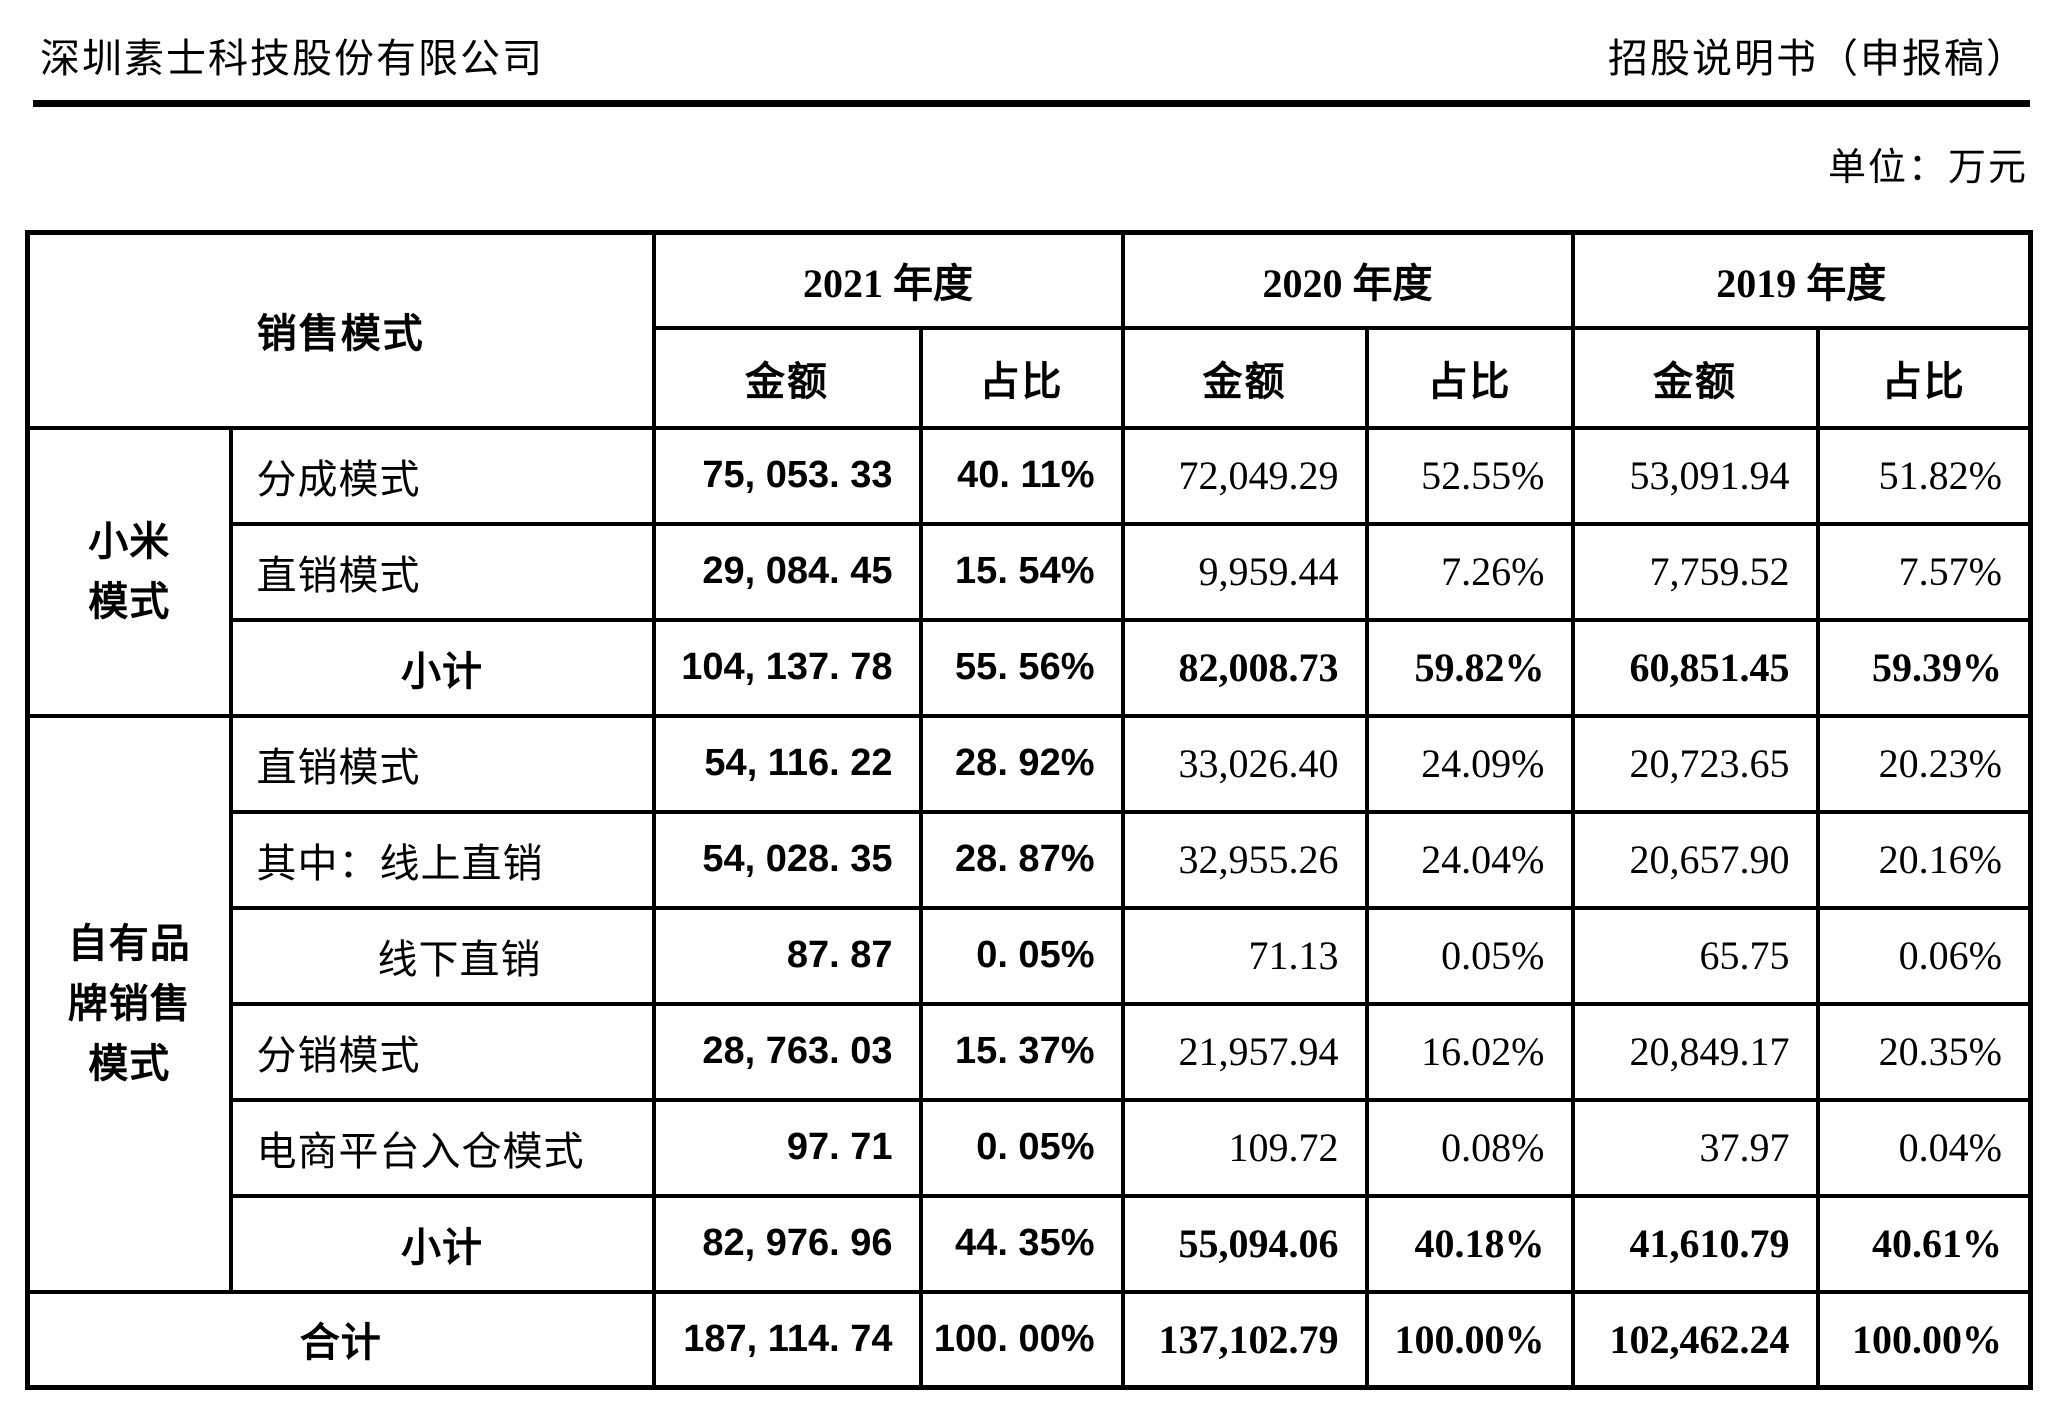 This screenshot has height=1404, width=2048. Describe the element at coordinates (1469, 955) in the screenshot. I see `cell-ratio-2020: 0.05%` at that location.